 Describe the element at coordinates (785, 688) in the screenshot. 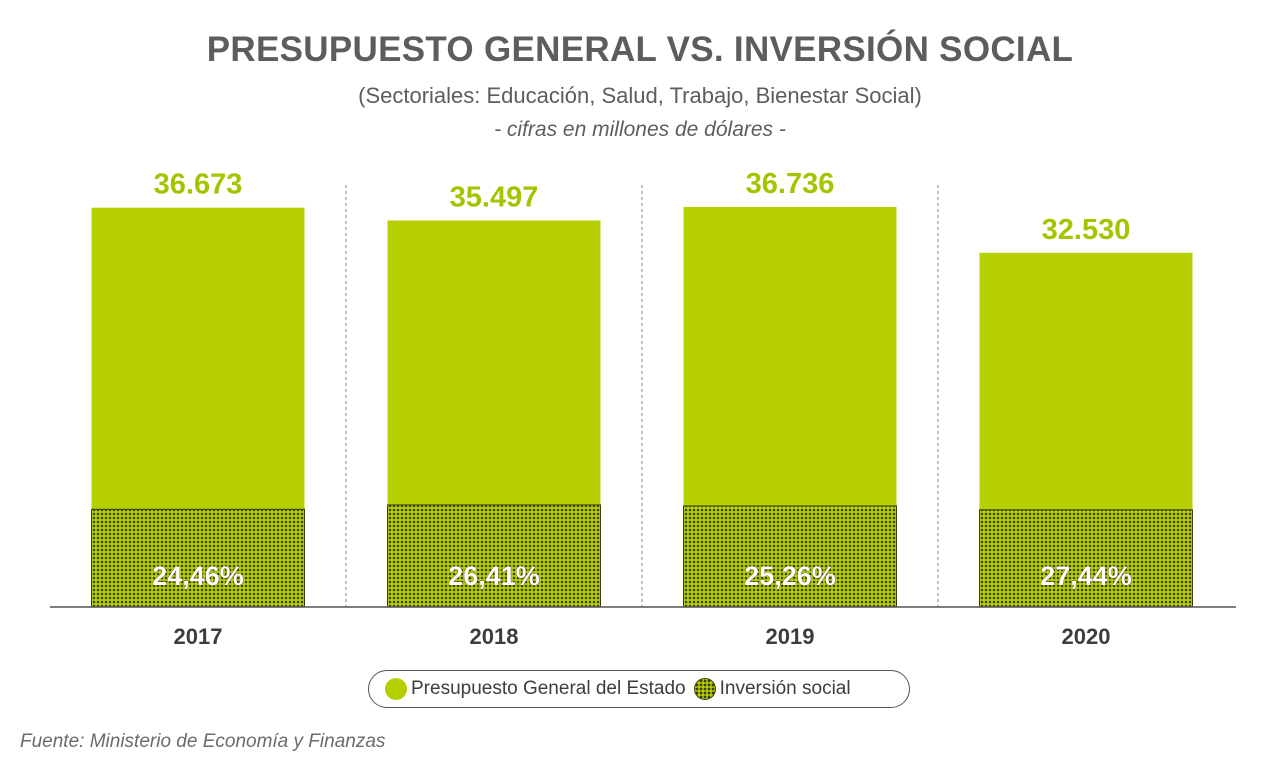

I see `legend-label-social: Inversión social` at that location.